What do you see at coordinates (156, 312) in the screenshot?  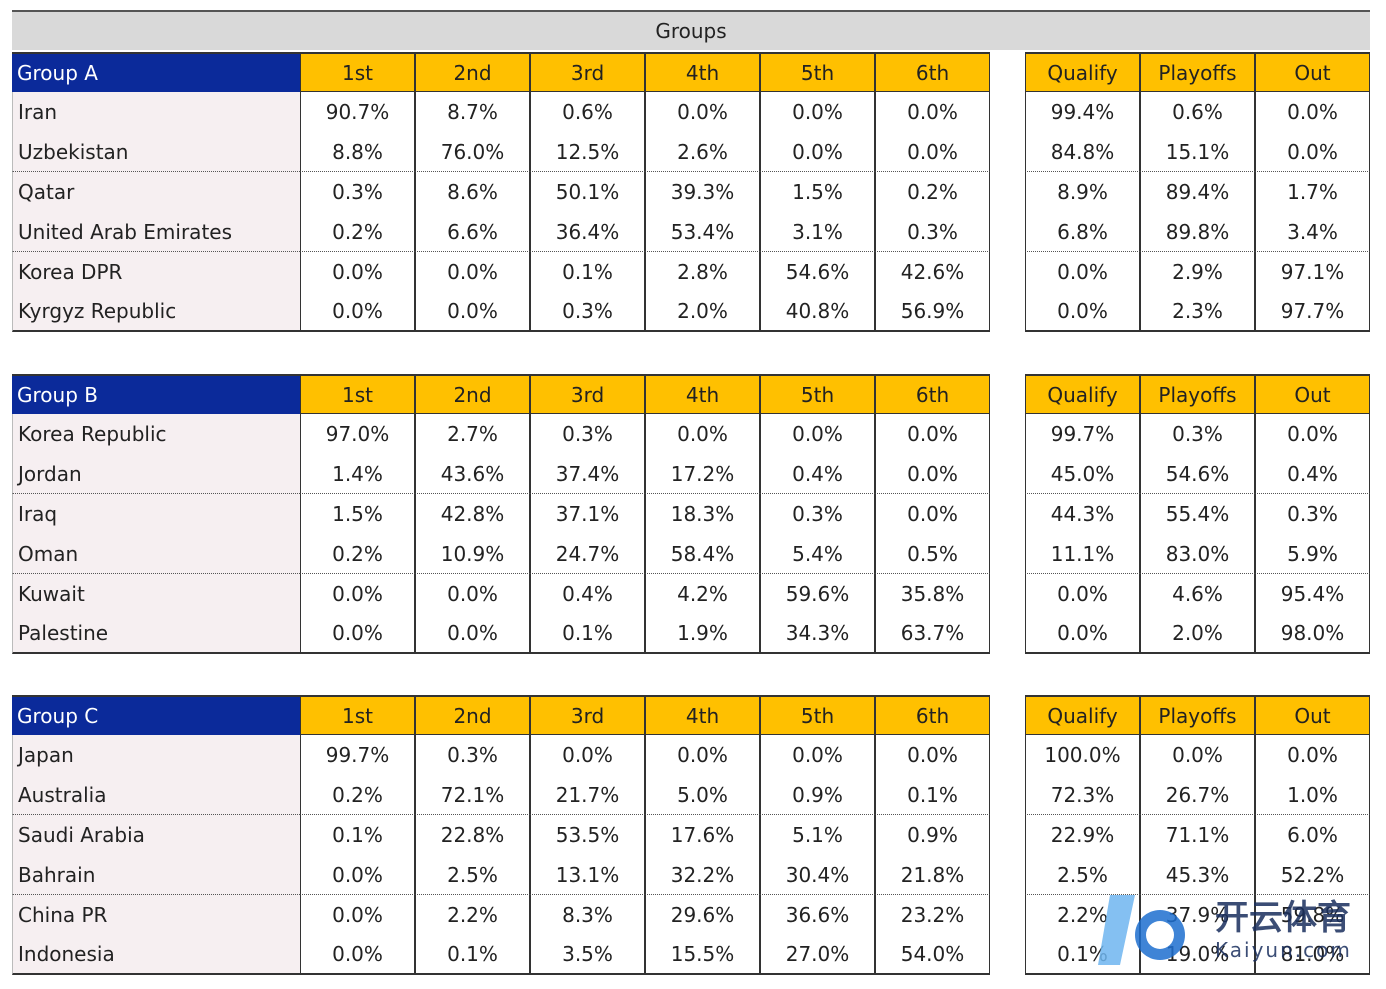 I see `team-name: Kyrgyz Republic` at bounding box center [156, 312].